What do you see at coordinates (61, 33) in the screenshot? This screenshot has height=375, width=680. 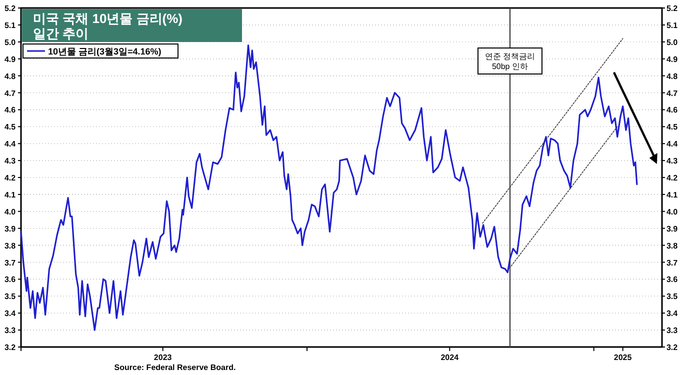 I see `text: 일간 추이` at bounding box center [61, 33].